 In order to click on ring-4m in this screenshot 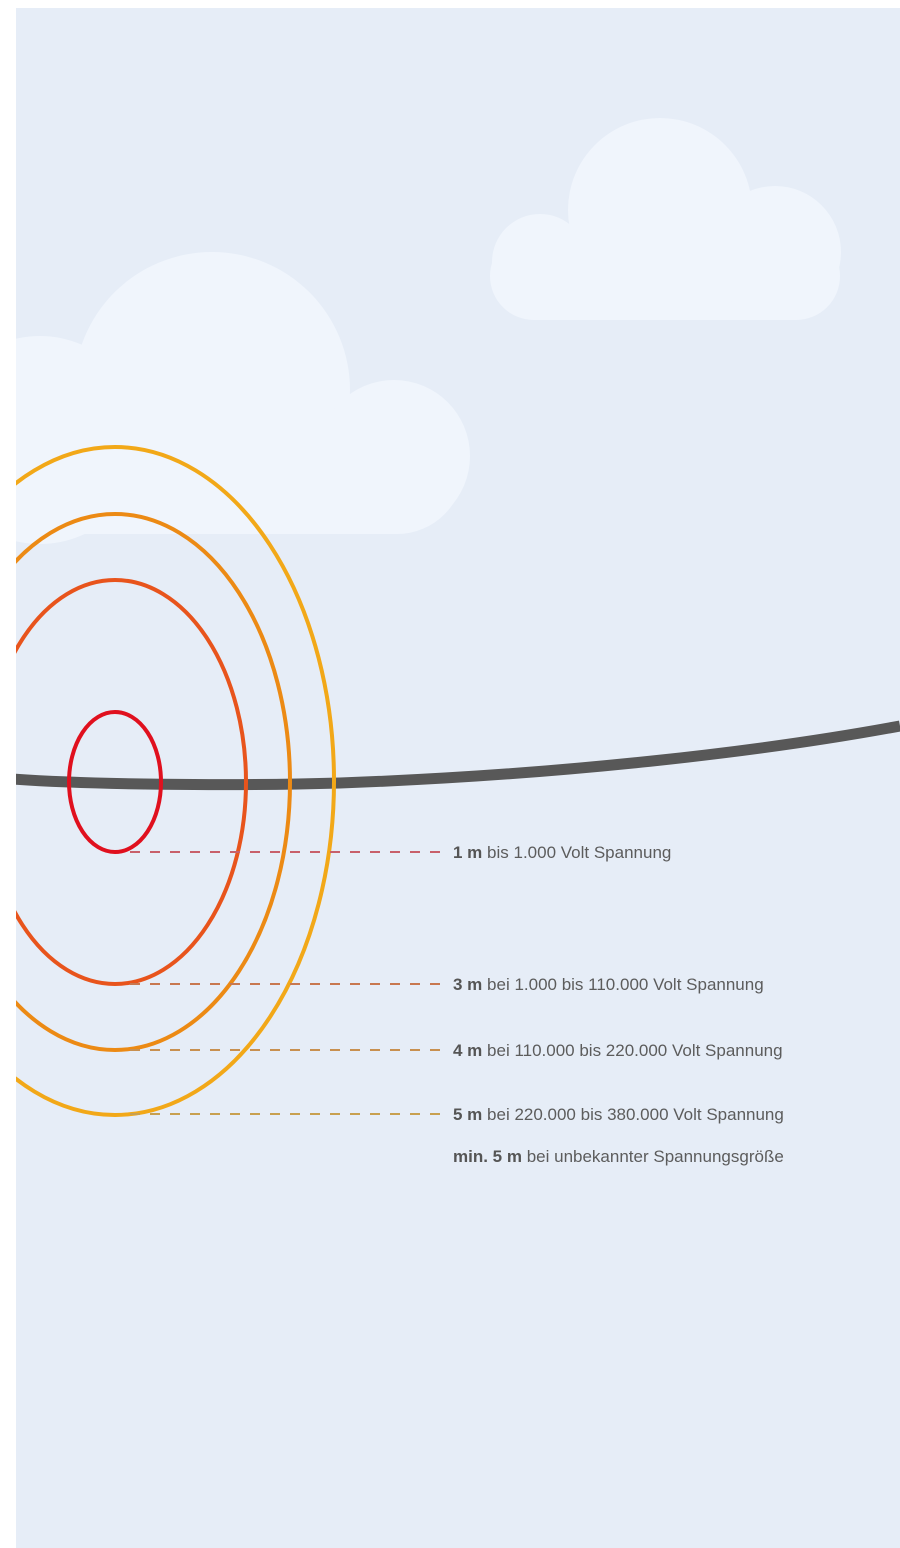, I will do `click(154, 782)`.